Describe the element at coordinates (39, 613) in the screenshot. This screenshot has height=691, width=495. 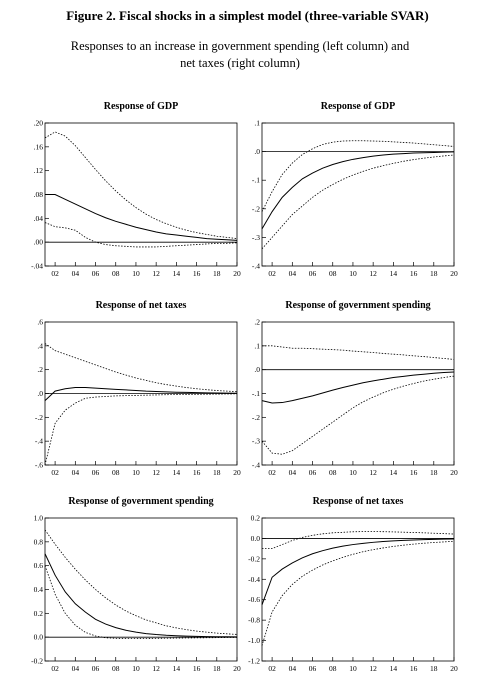
I see `y-tick-label: 0.2` at that location.